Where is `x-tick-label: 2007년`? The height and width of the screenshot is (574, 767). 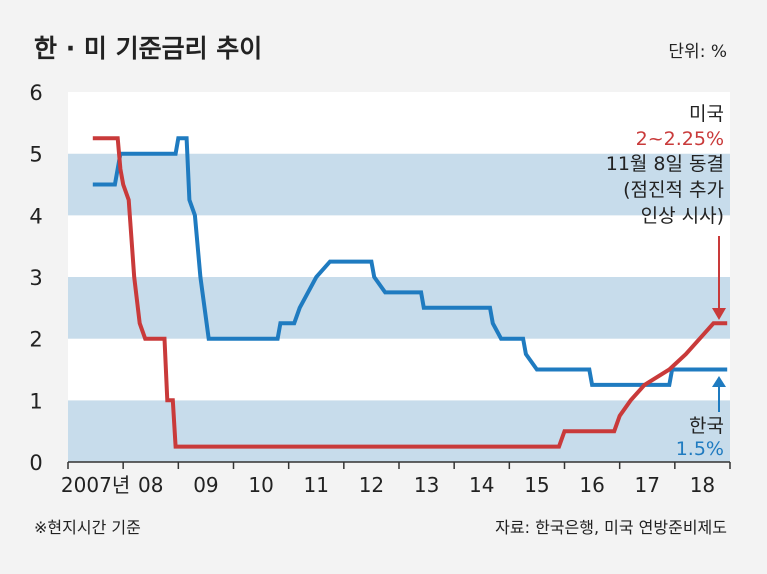 x-tick-label: 2007년 is located at coordinates (95, 485).